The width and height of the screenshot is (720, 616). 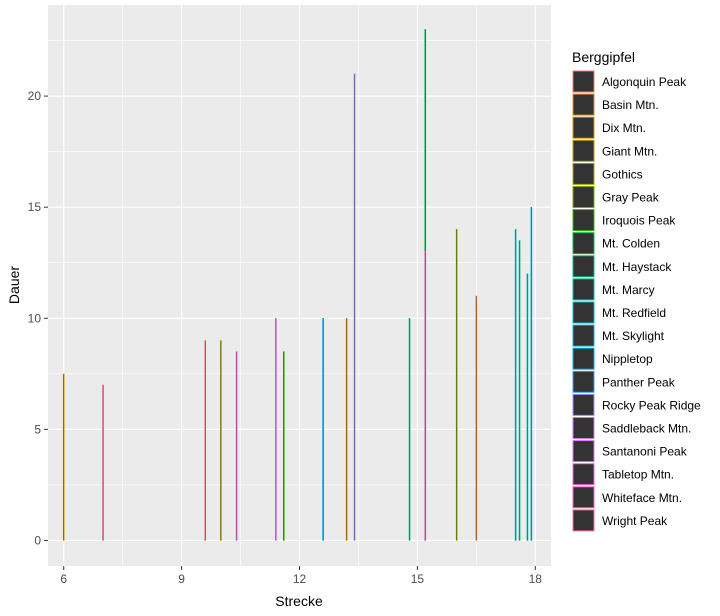 I want to click on legend-item: Gothics, so click(x=607, y=173).